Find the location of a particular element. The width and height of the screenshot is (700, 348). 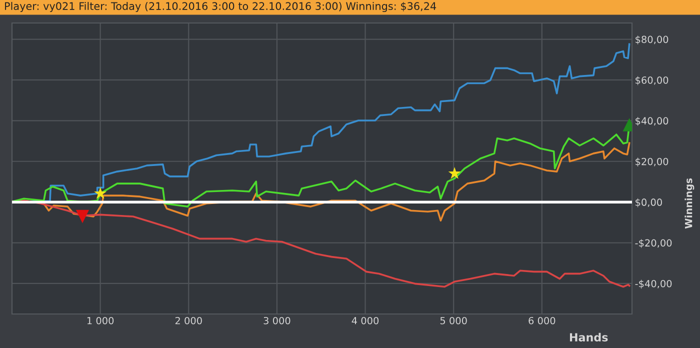

x-tick-label: 1 000 is located at coordinates (100, 320).